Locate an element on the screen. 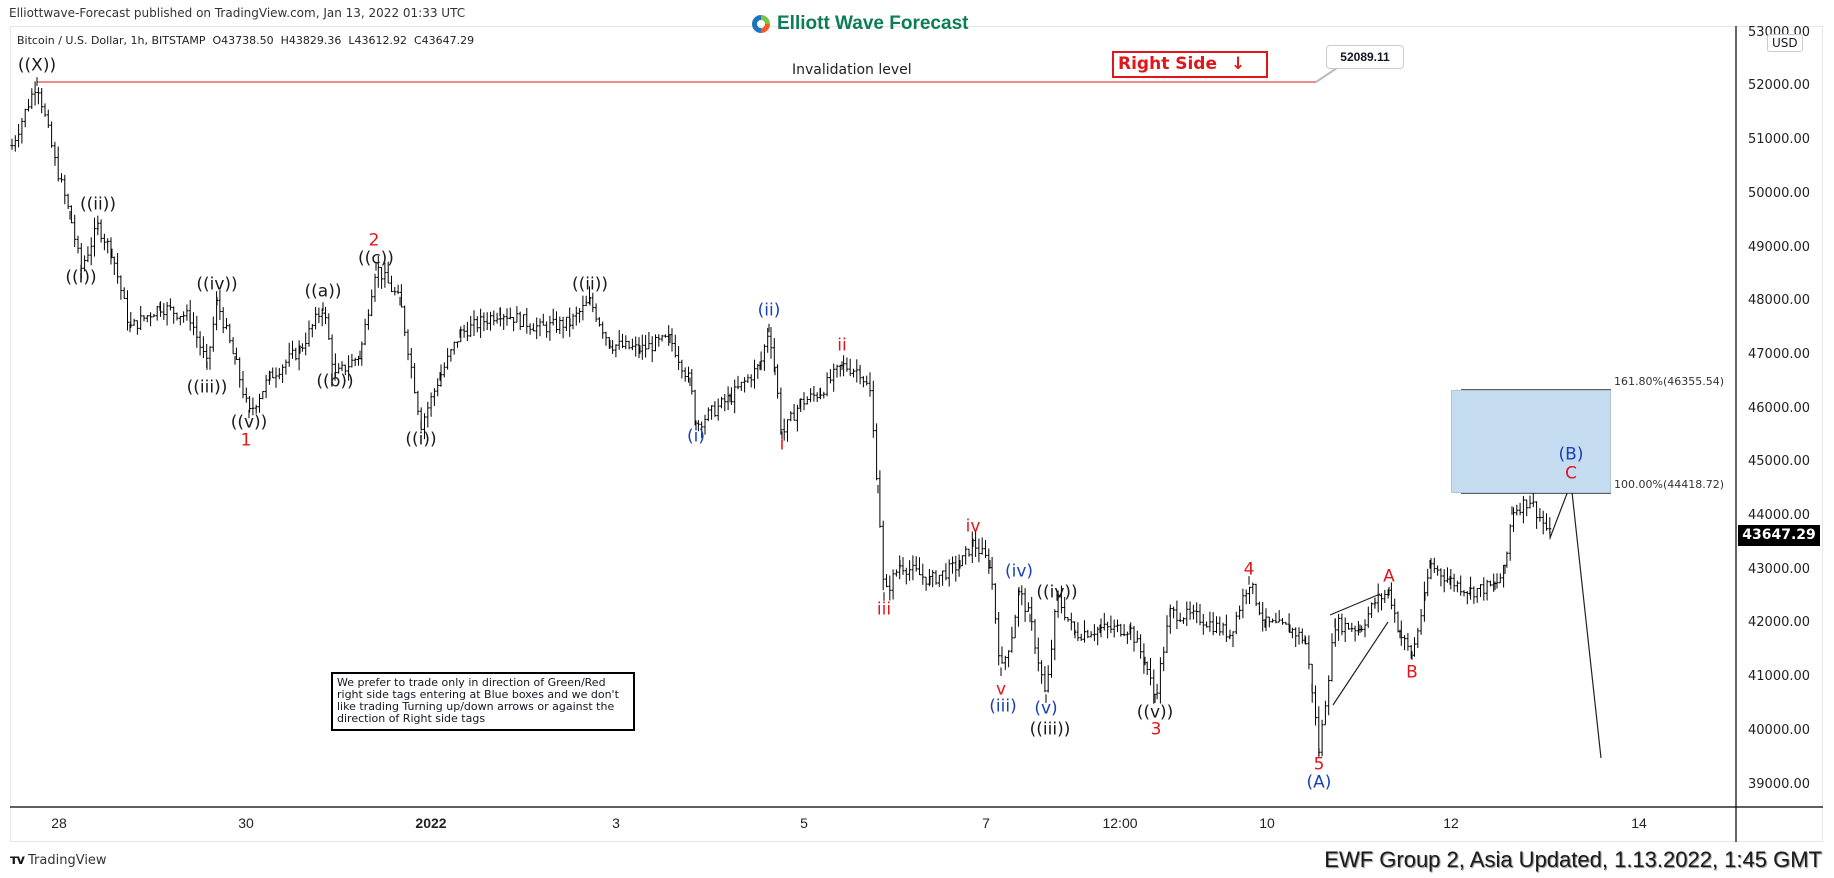 The image size is (1834, 878). wave-label: 4 is located at coordinates (1249, 569).